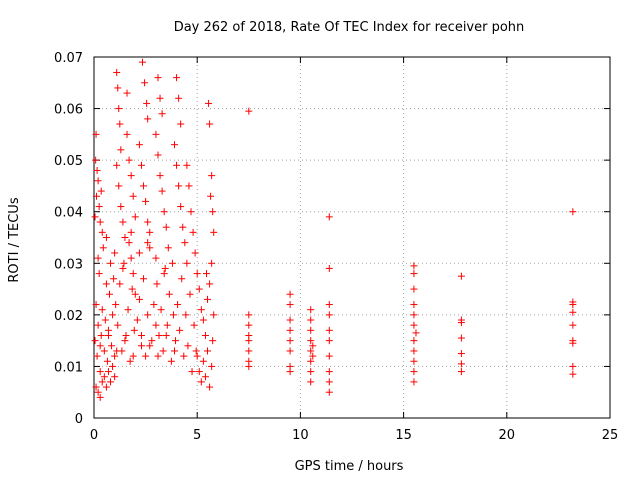 The height and width of the screenshot is (480, 640). Describe the element at coordinates (403, 435) in the screenshot. I see `x-tick-label: 15` at that location.